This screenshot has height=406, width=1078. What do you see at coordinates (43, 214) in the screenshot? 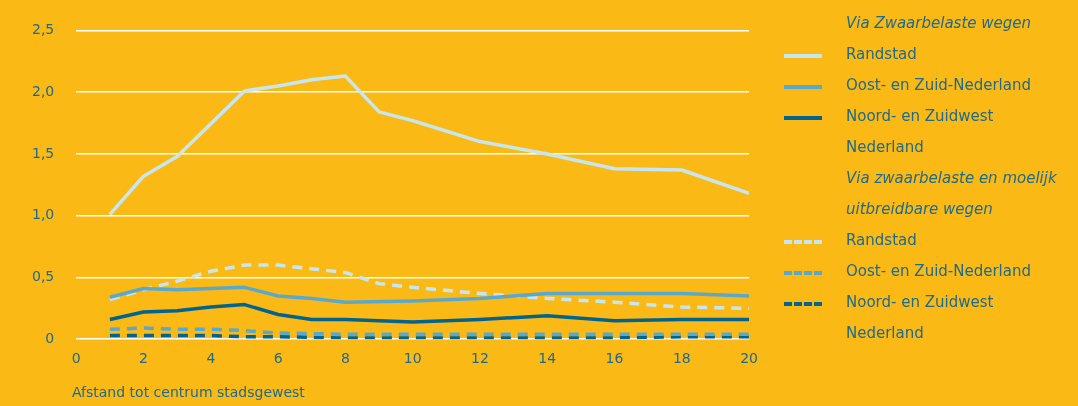
I see `y-tick-label: 1,0` at bounding box center [43, 214].